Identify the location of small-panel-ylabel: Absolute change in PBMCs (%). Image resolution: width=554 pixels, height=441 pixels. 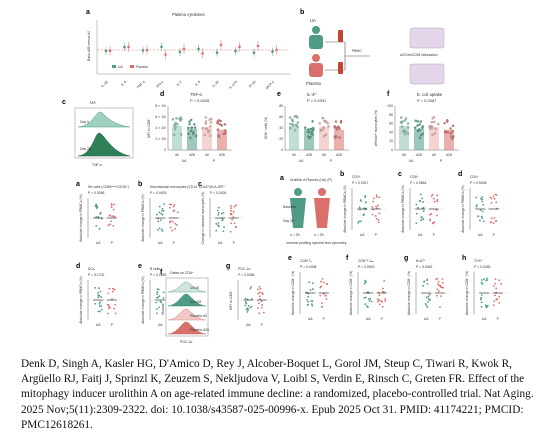
(463, 209).